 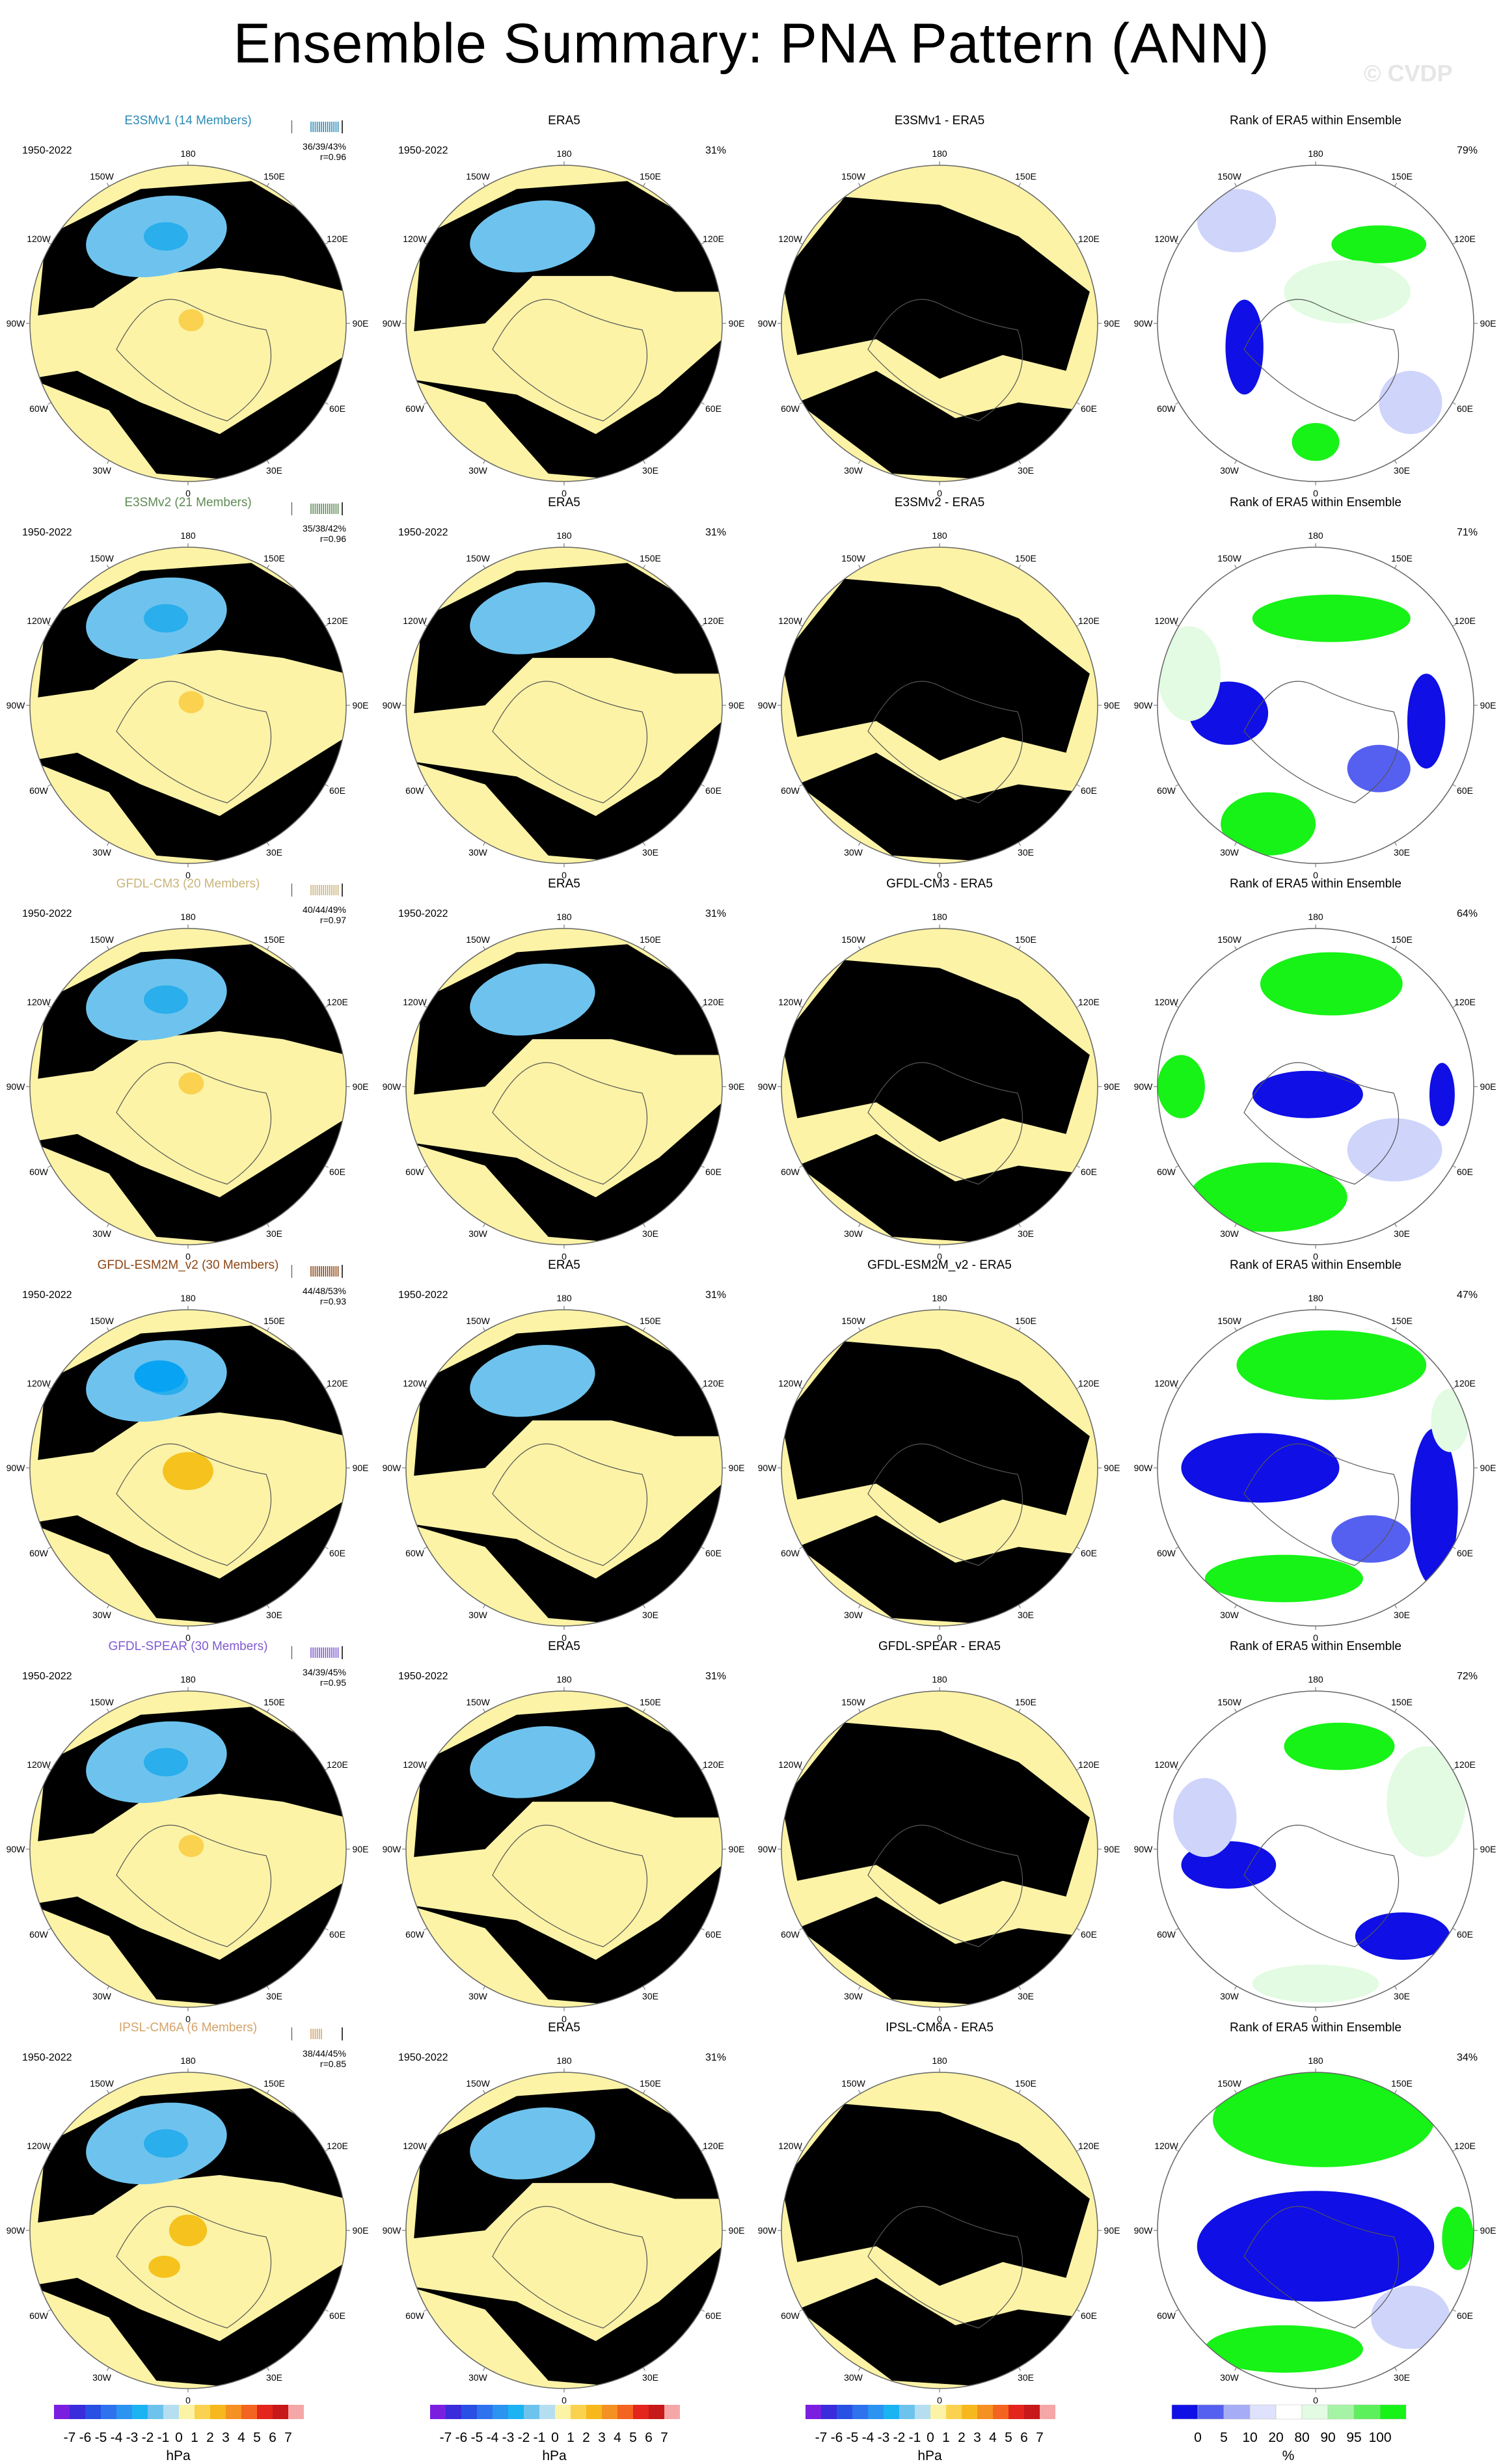 I want to click on panel-title: GFDL-ESM2M_v2 (30 Members), so click(x=188, y=1265).